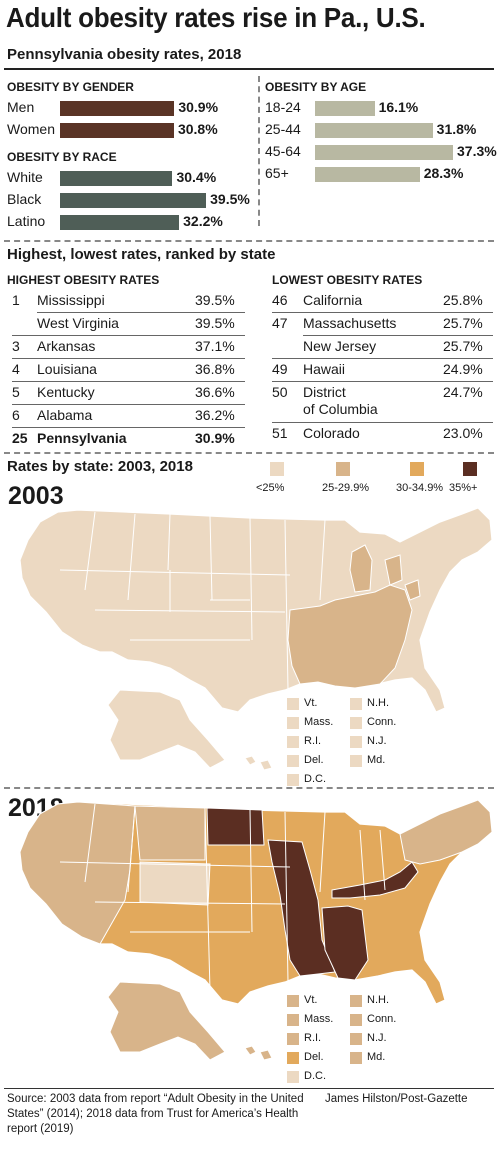 The width and height of the screenshot is (500, 1150). Describe the element at coordinates (446, 832) in the screenshot. I see `northeast` at that location.